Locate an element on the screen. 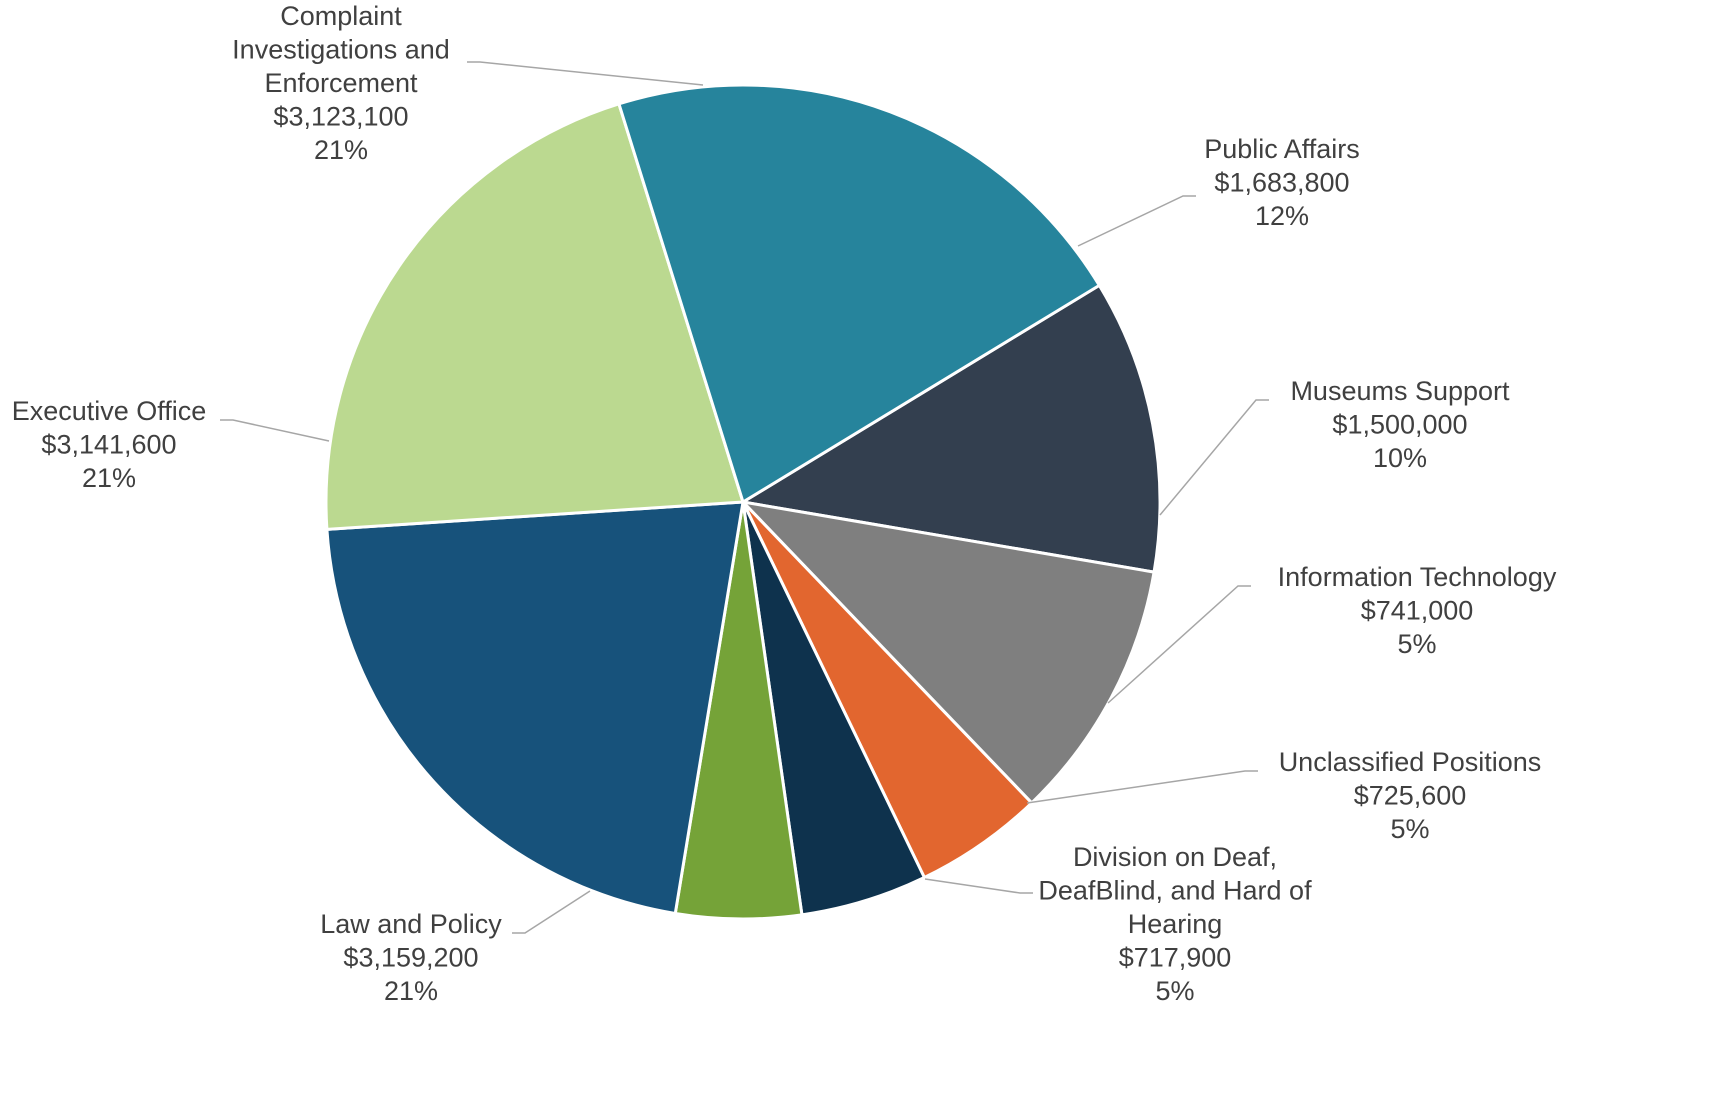 This screenshot has width=1714, height=1097. slice-category-label: Complaint is located at coordinates (341, 16).